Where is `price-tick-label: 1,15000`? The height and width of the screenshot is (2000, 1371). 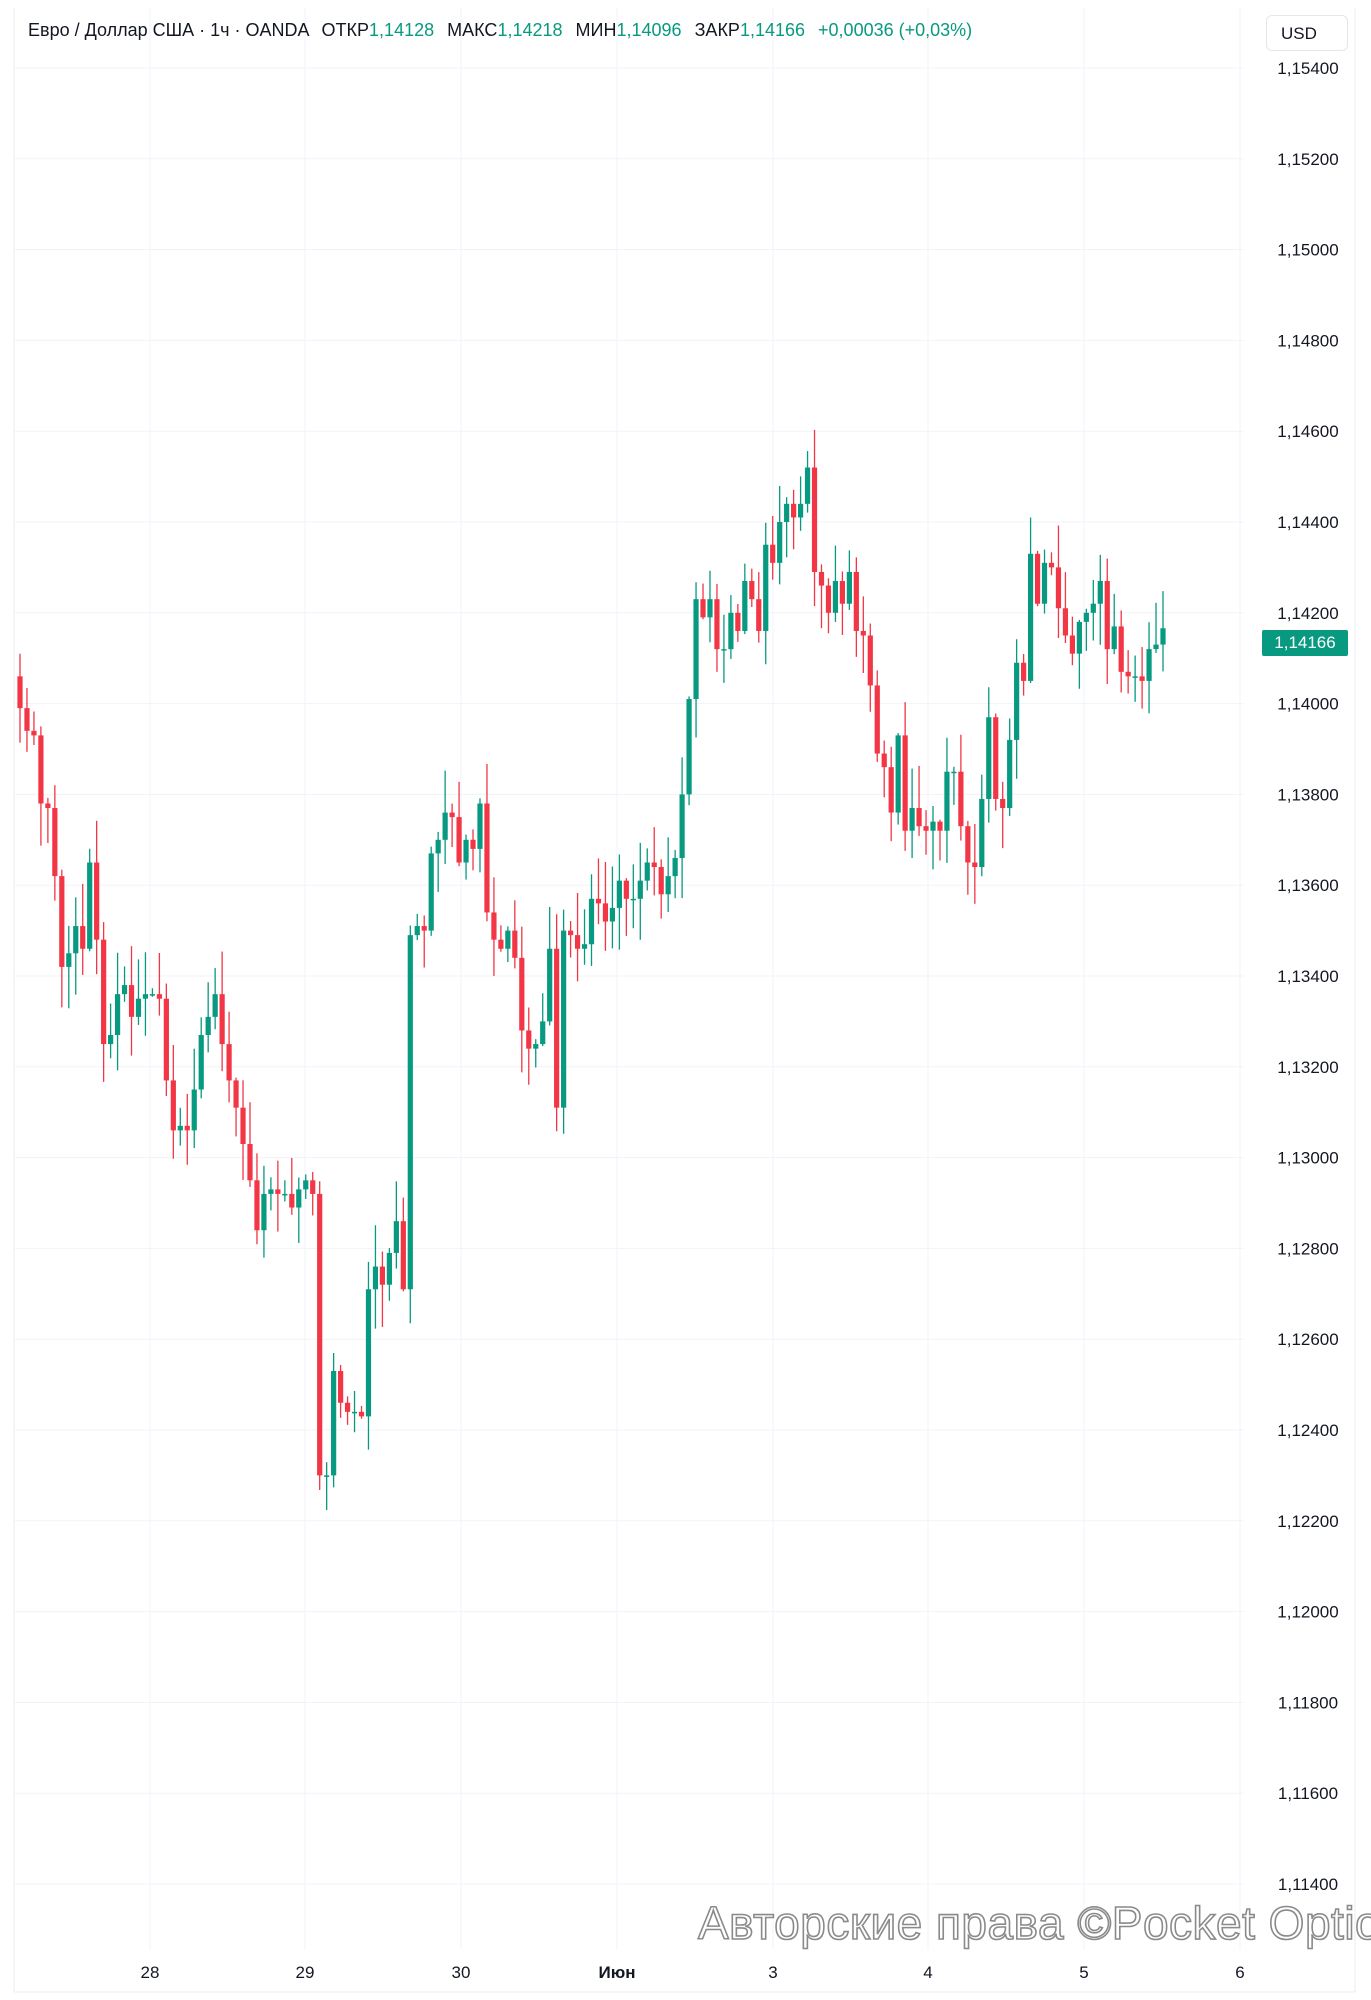
price-tick-label: 1,15000 is located at coordinates (1307, 250).